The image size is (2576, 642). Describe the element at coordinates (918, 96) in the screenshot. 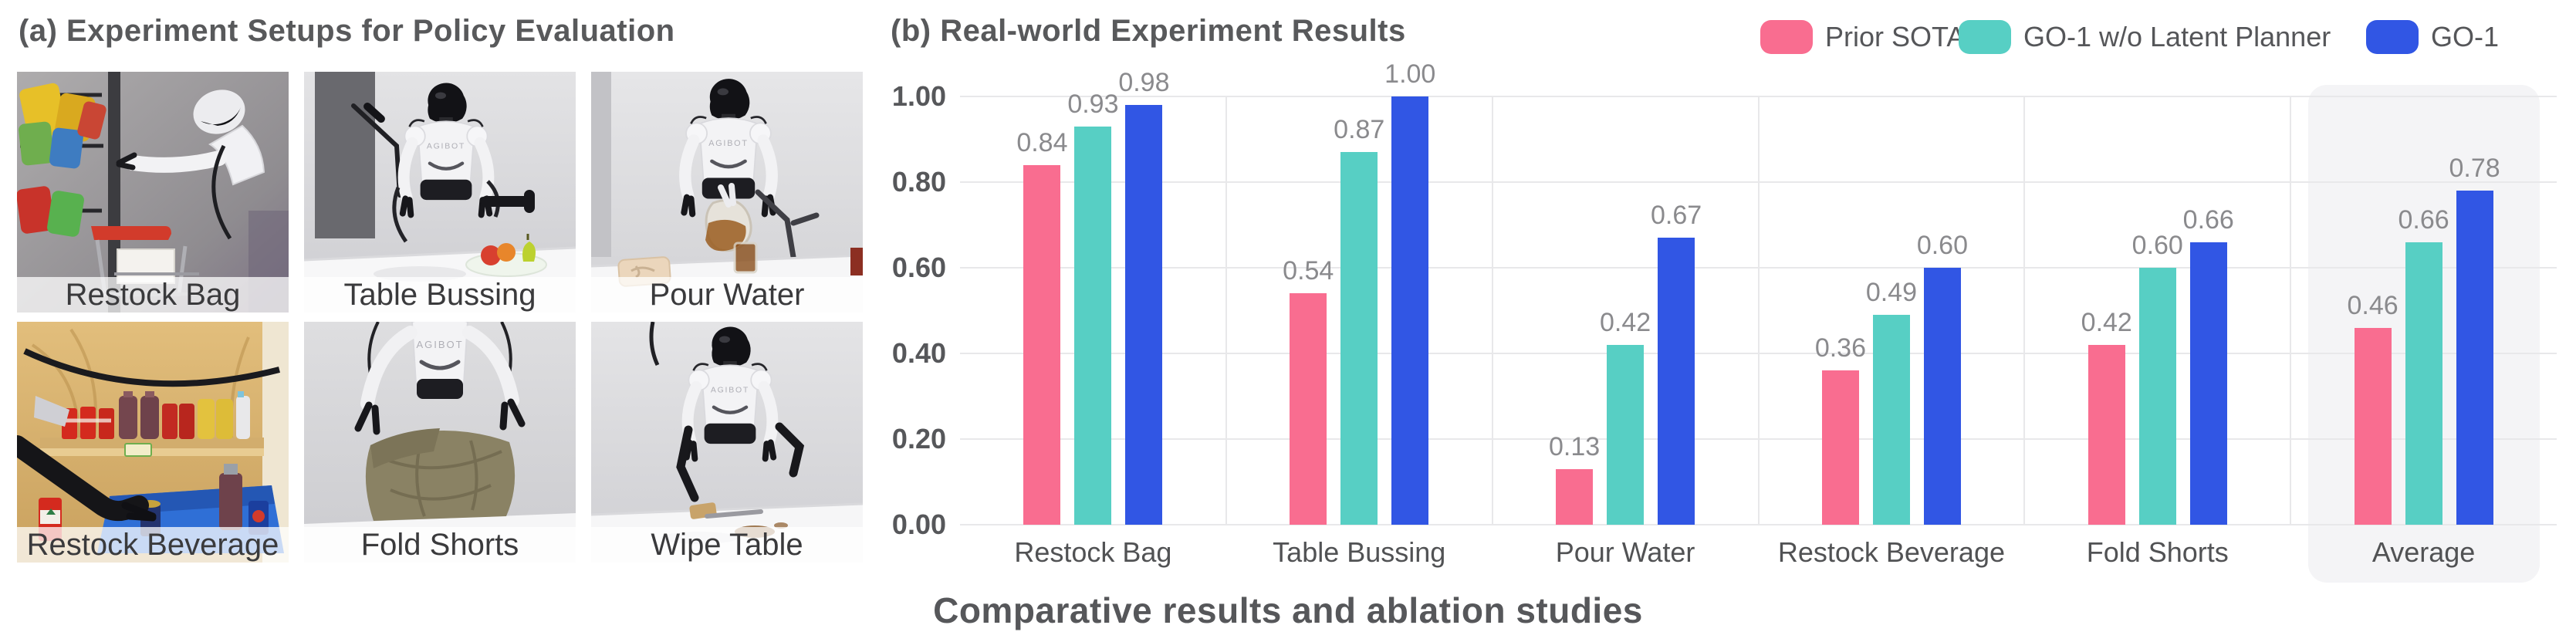

I see `y-tick-label: 1.00` at that location.